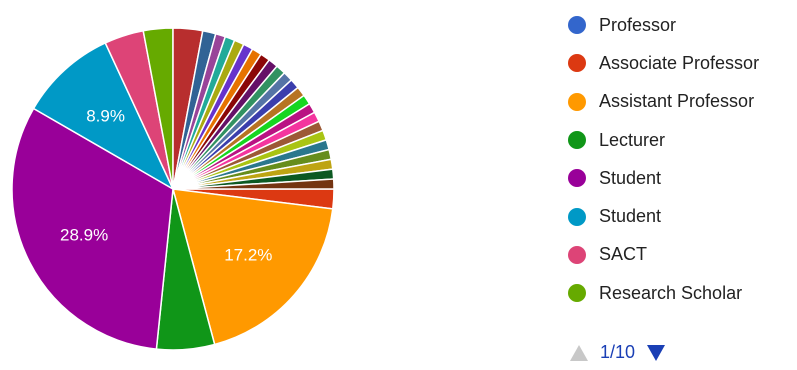 The image size is (797, 370). I want to click on slice-label-1: 17.2%, so click(248, 255).